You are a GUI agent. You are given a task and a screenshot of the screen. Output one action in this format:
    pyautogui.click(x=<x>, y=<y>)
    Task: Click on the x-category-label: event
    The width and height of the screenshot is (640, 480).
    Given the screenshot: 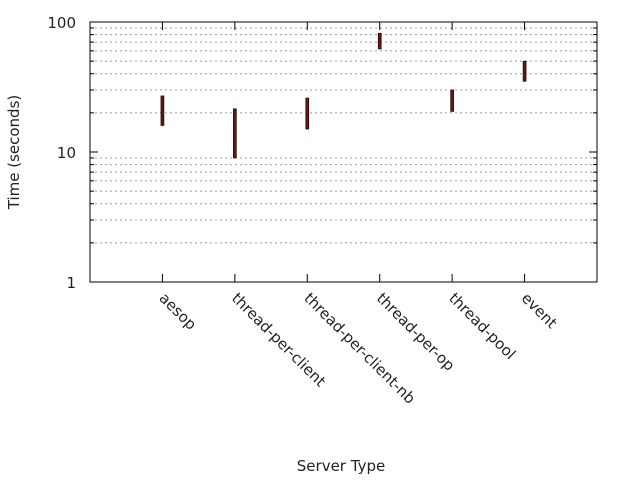 What is the action you would take?
    pyautogui.click(x=539, y=310)
    